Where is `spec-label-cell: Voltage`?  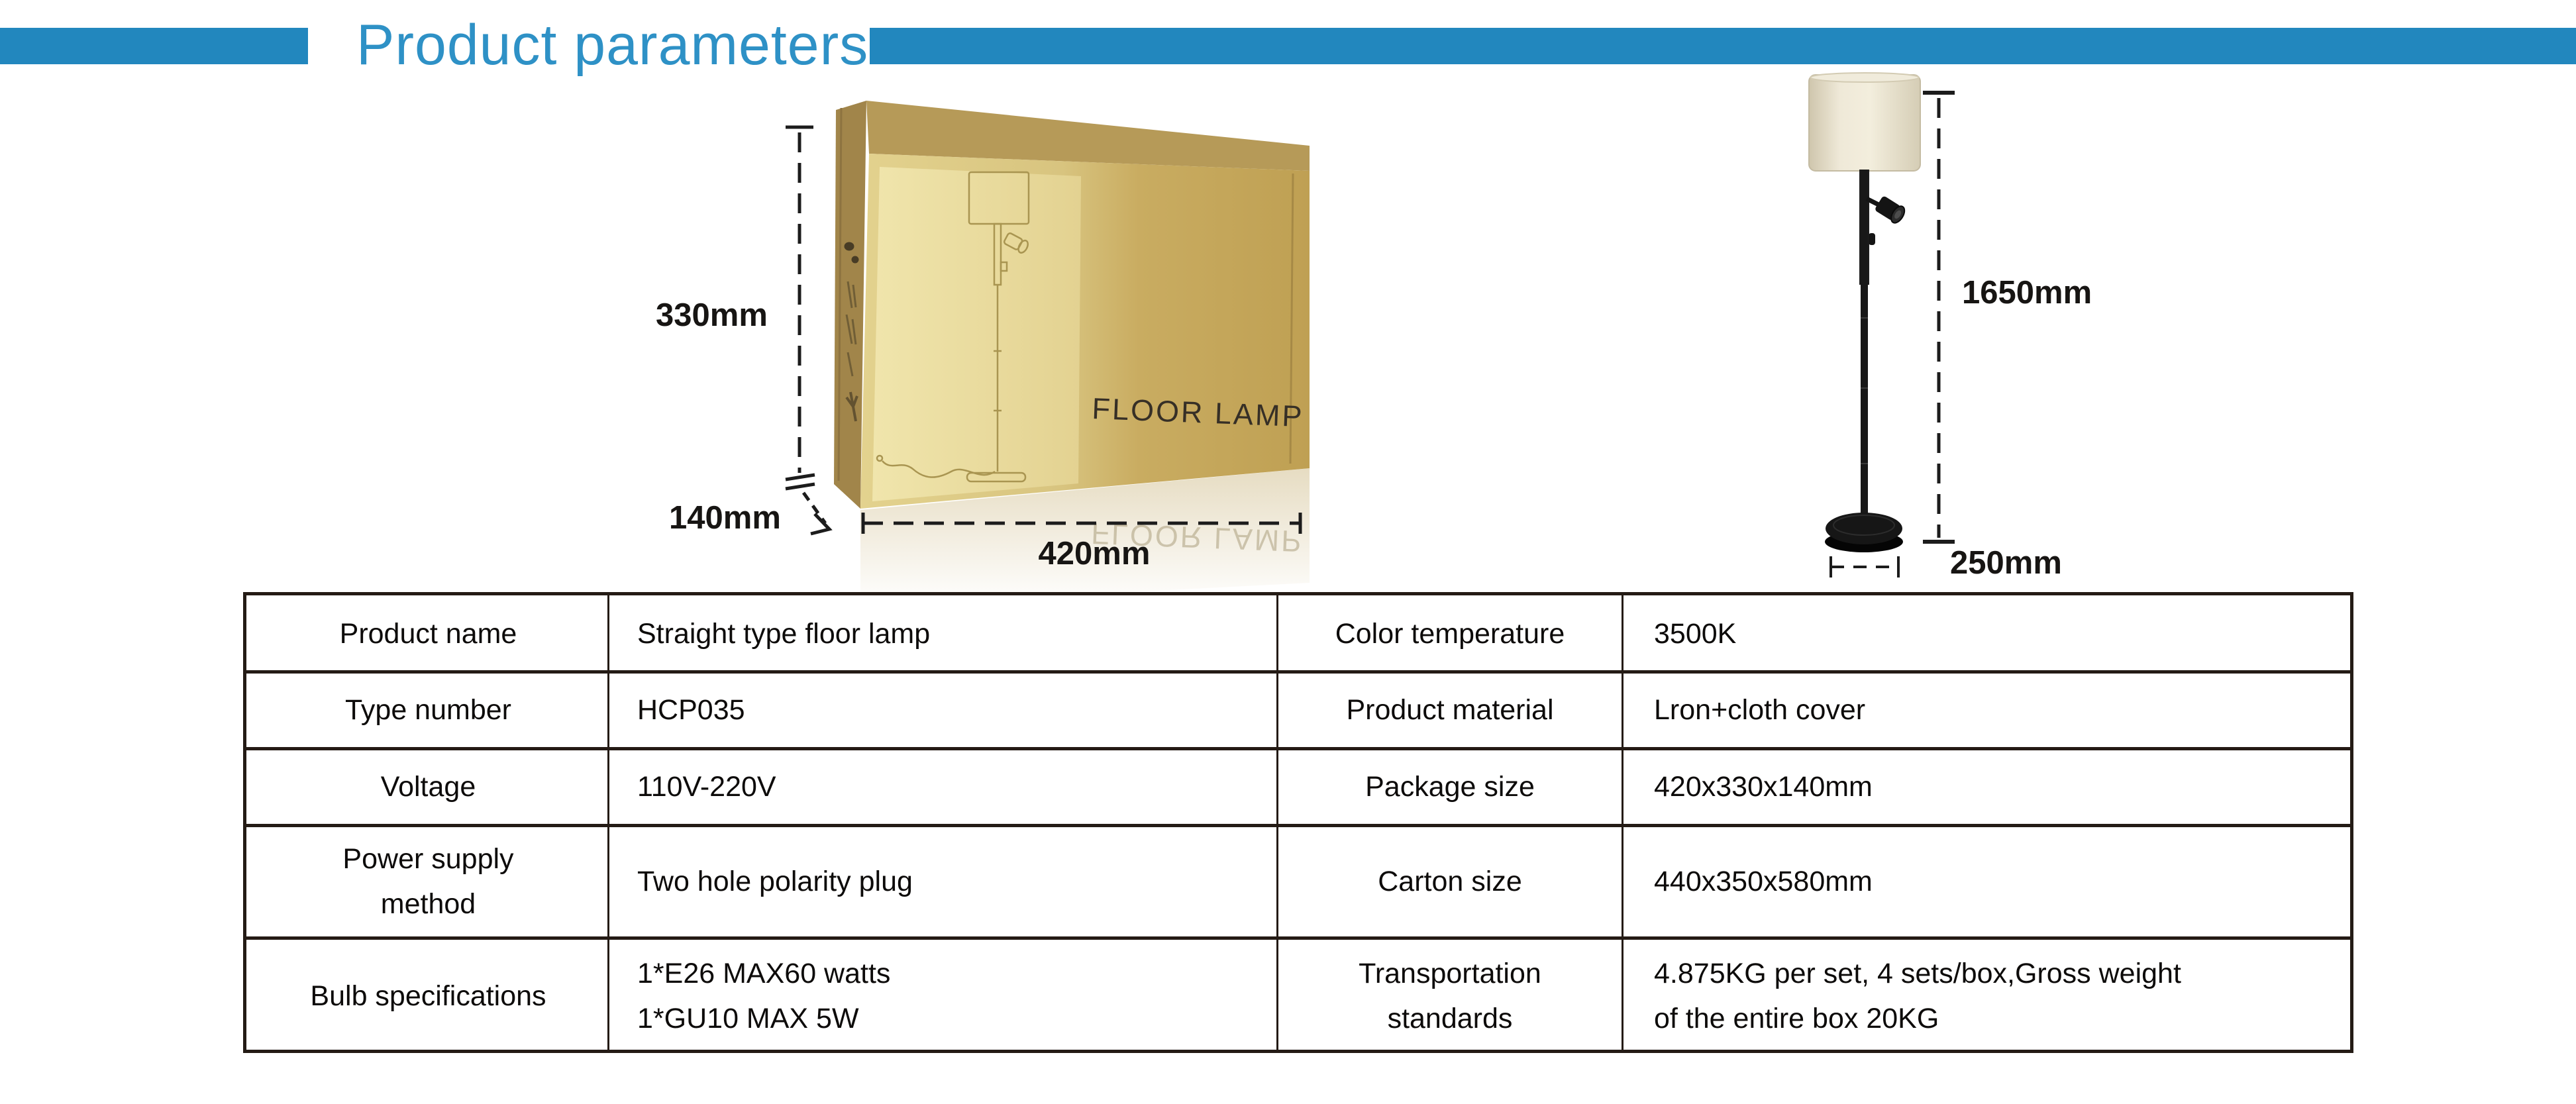
spec-label-cell: Voltage is located at coordinates (428, 786).